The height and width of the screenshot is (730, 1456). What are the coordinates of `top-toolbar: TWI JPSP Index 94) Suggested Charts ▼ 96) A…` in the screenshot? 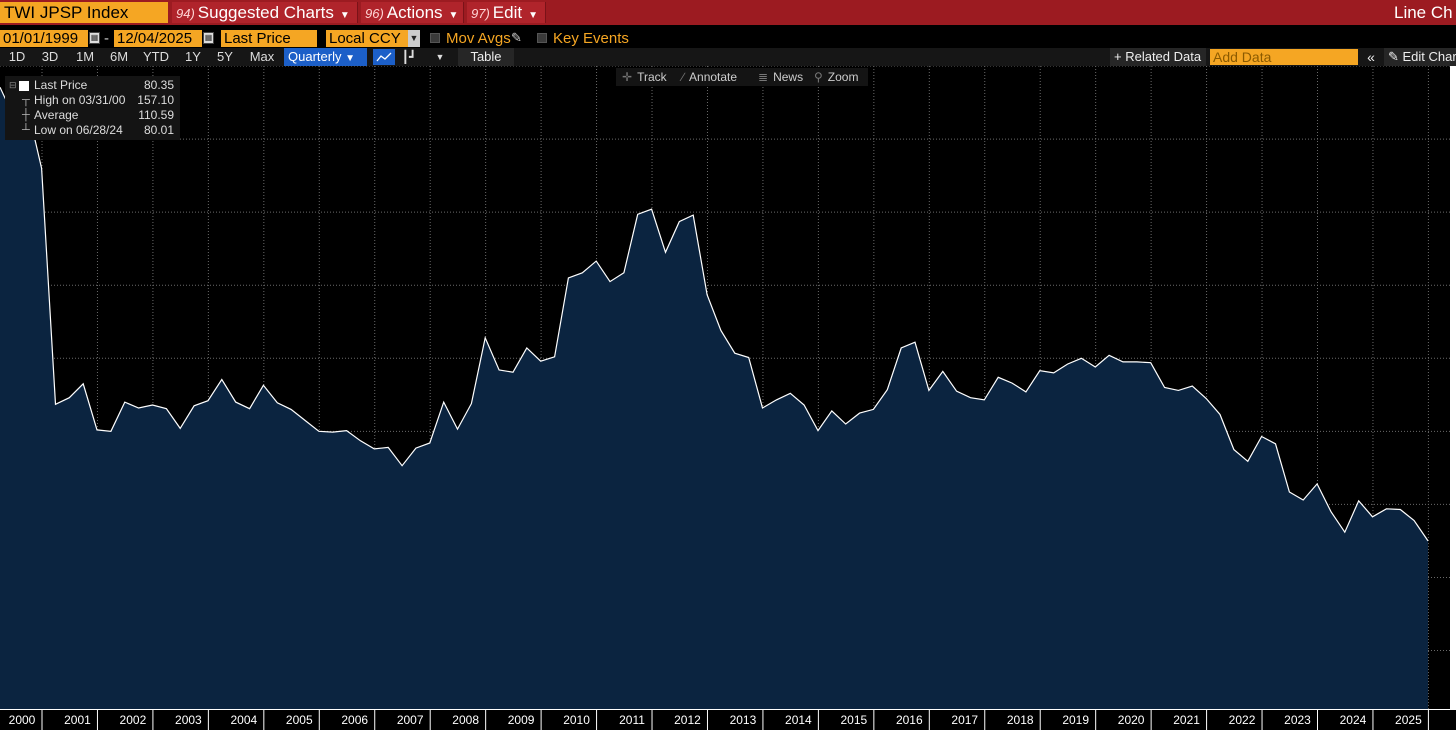 It's located at (728, 12).